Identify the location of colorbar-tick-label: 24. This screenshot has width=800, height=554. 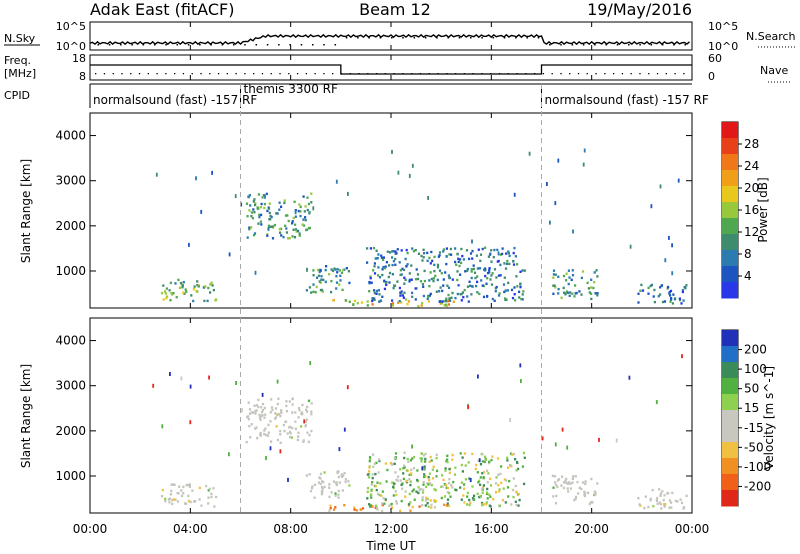
(751, 166).